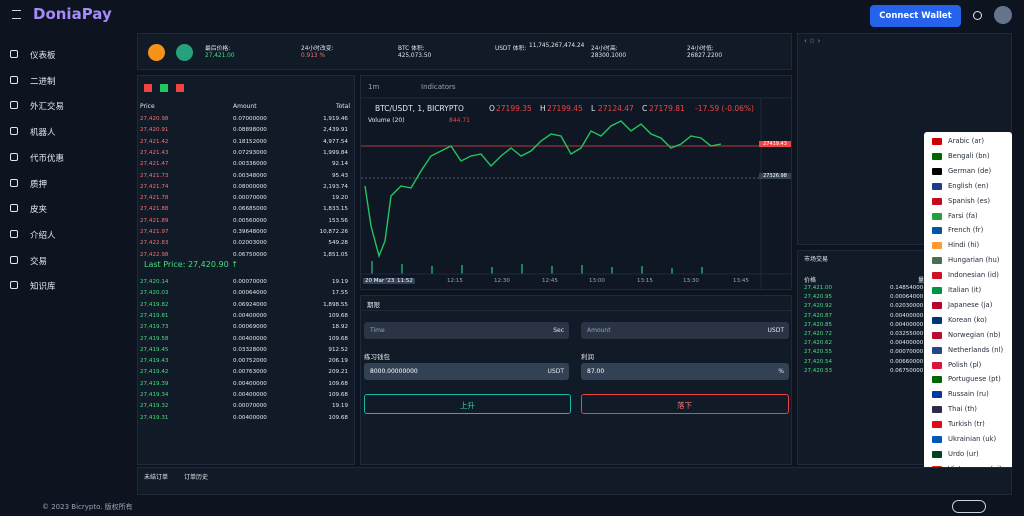  I want to click on language-option: Arabic (ar), so click(968, 141).